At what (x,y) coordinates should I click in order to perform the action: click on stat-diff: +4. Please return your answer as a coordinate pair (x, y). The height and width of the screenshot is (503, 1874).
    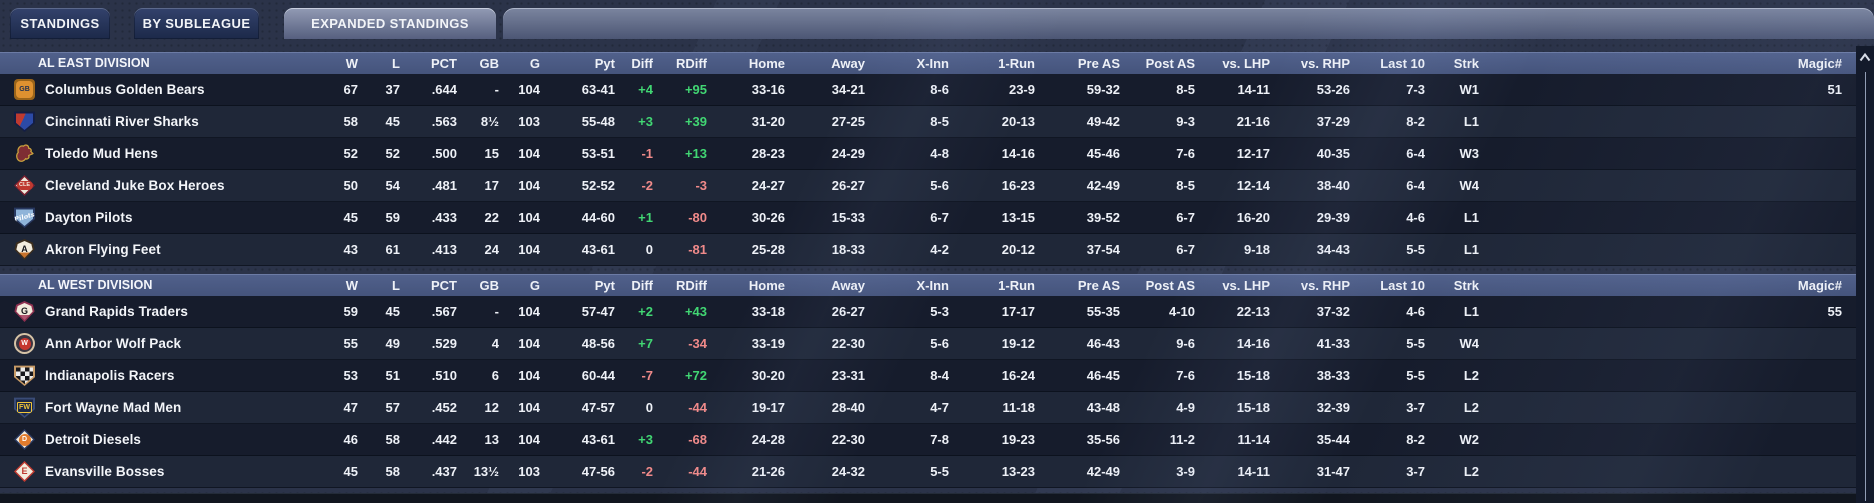
    Looking at the image, I should click on (645, 89).